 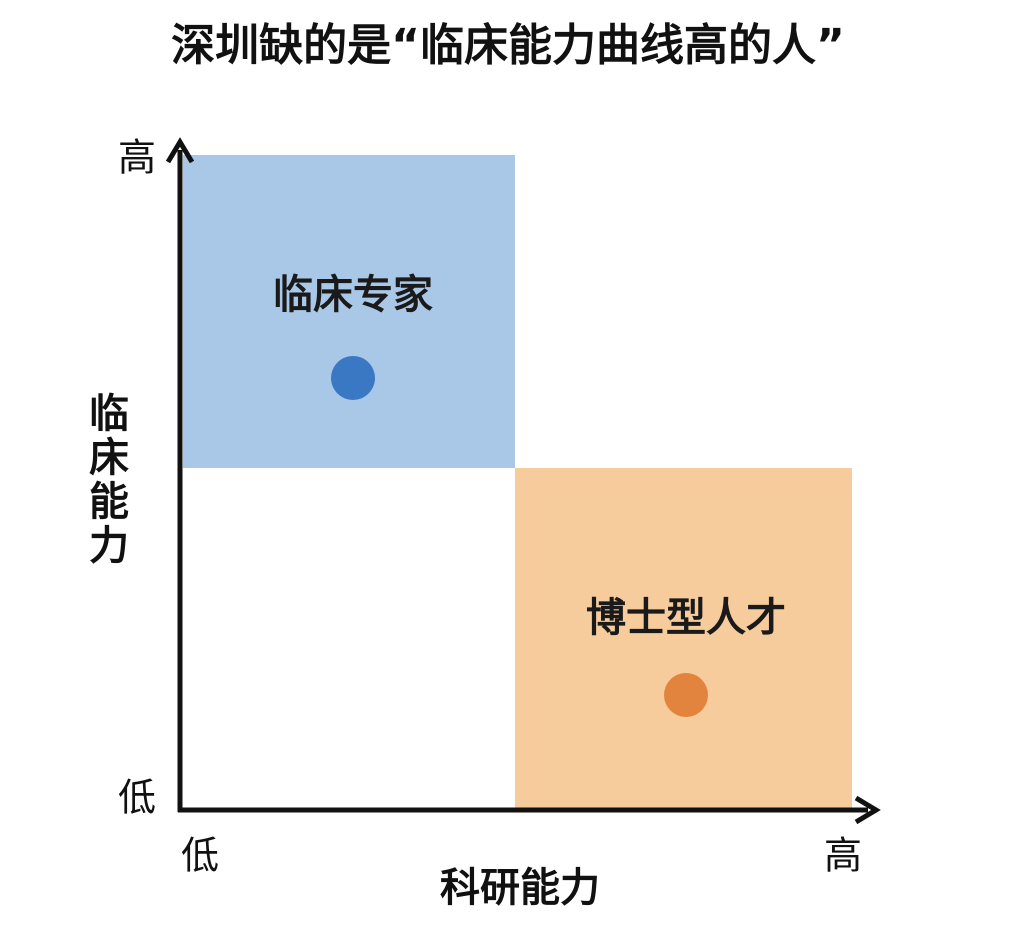 I want to click on quadrant-label: 博士型人才, so click(x=686, y=618).